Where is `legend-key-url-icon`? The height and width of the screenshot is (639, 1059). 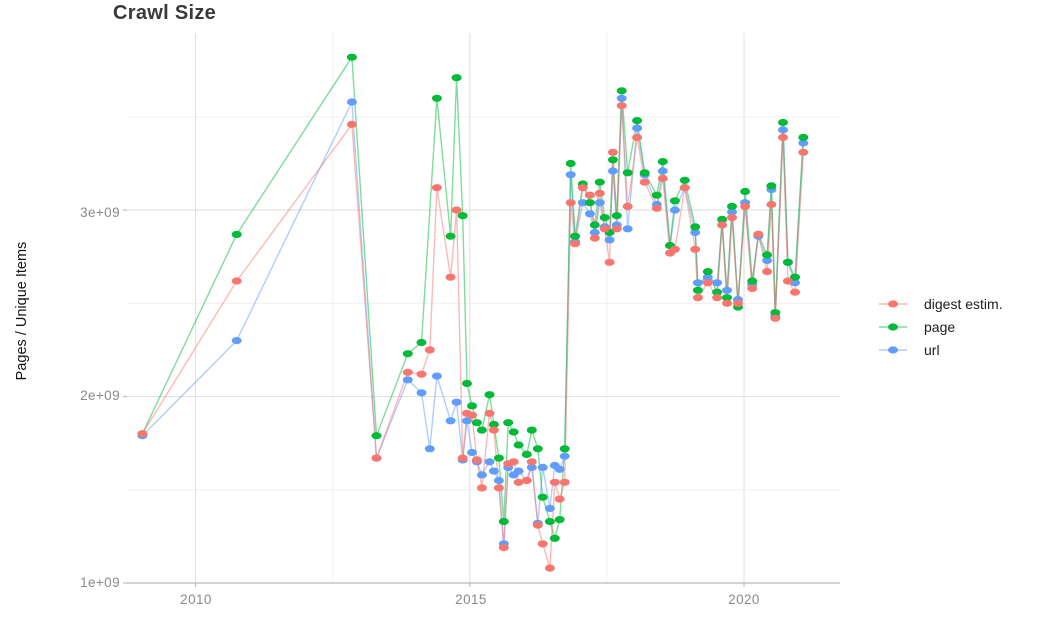
legend-key-url-icon is located at coordinates (893, 349).